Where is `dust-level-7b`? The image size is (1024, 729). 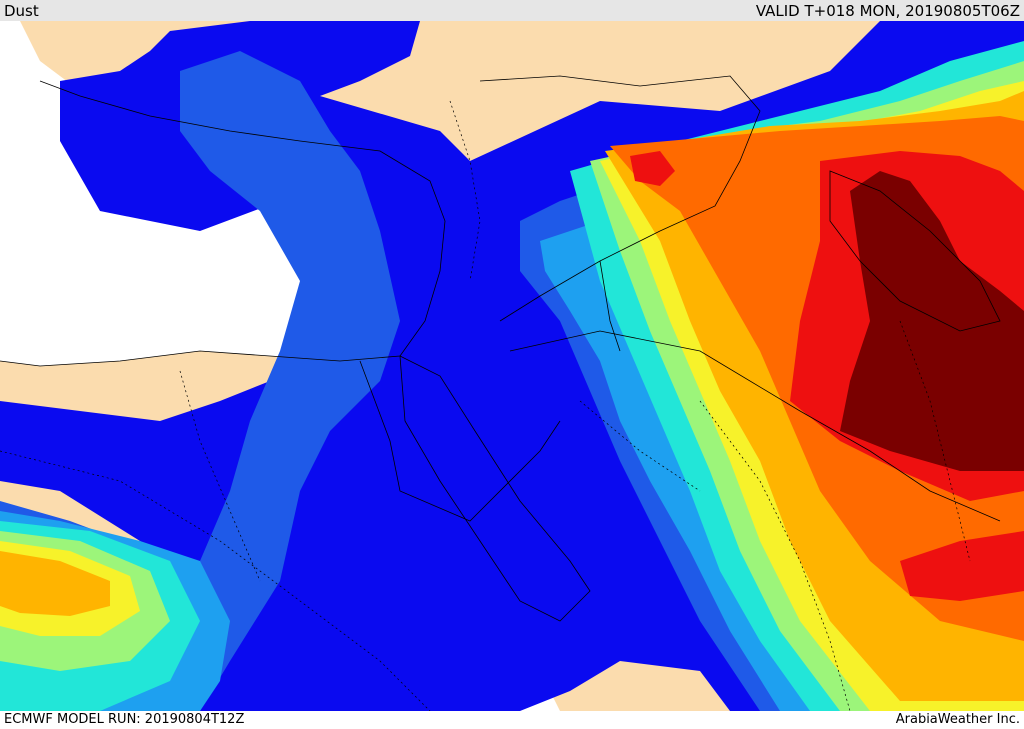 dust-level-7b is located at coordinates (55, 583).